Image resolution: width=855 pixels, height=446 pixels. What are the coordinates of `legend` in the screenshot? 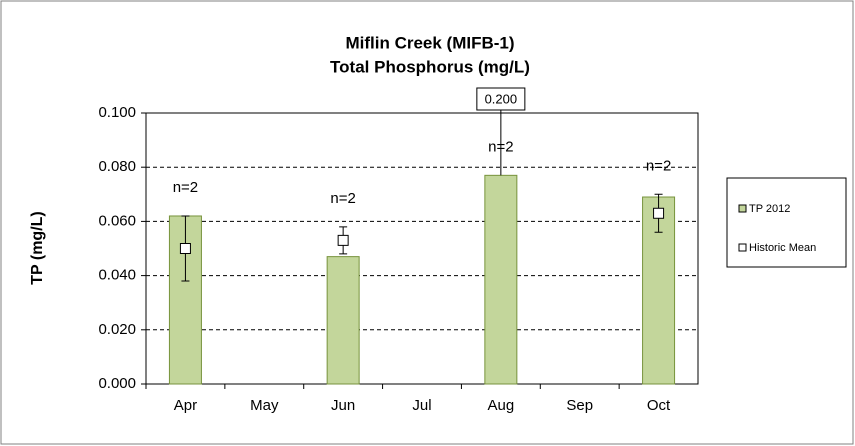 It's located at (786, 222).